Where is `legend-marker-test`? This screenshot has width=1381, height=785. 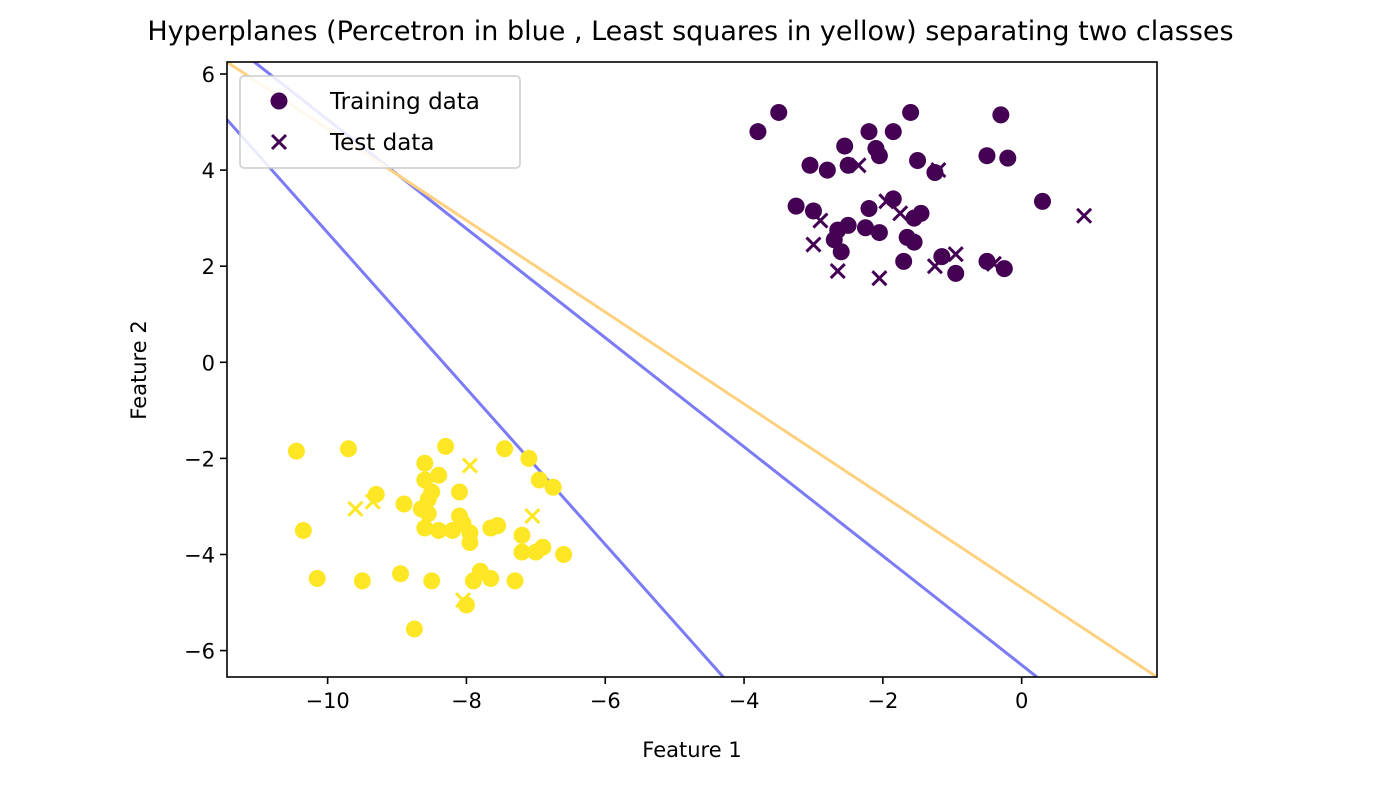 legend-marker-test is located at coordinates (279, 142).